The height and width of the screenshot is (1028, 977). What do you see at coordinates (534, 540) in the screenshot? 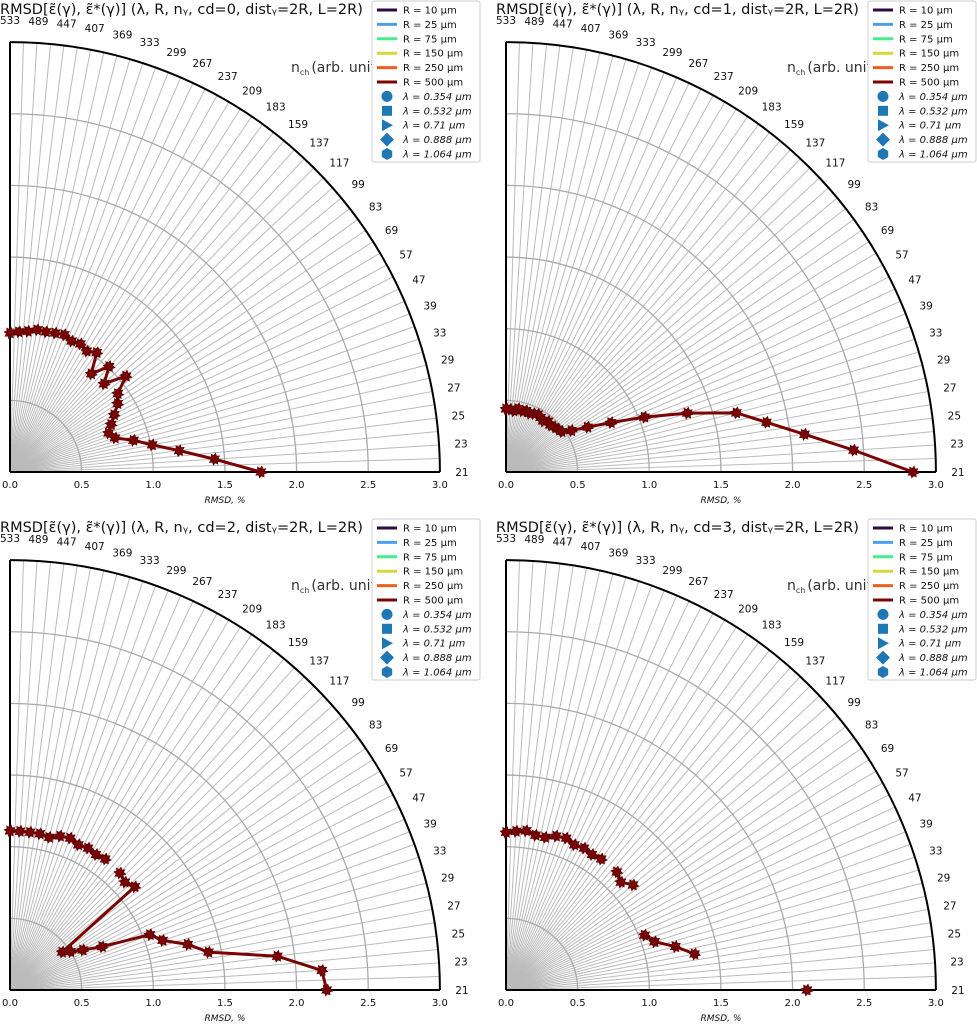
I see `nch-tick-label: 489` at bounding box center [534, 540].